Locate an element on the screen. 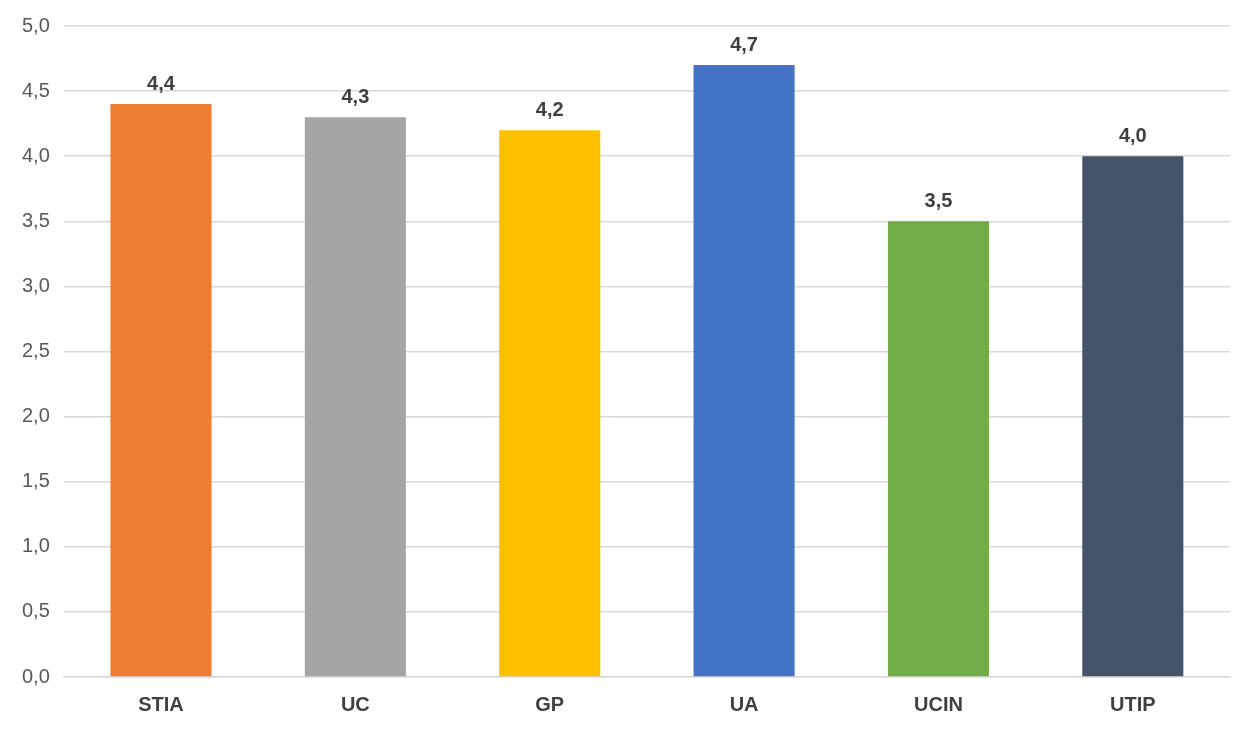  x-tick-label: UA is located at coordinates (744, 703).